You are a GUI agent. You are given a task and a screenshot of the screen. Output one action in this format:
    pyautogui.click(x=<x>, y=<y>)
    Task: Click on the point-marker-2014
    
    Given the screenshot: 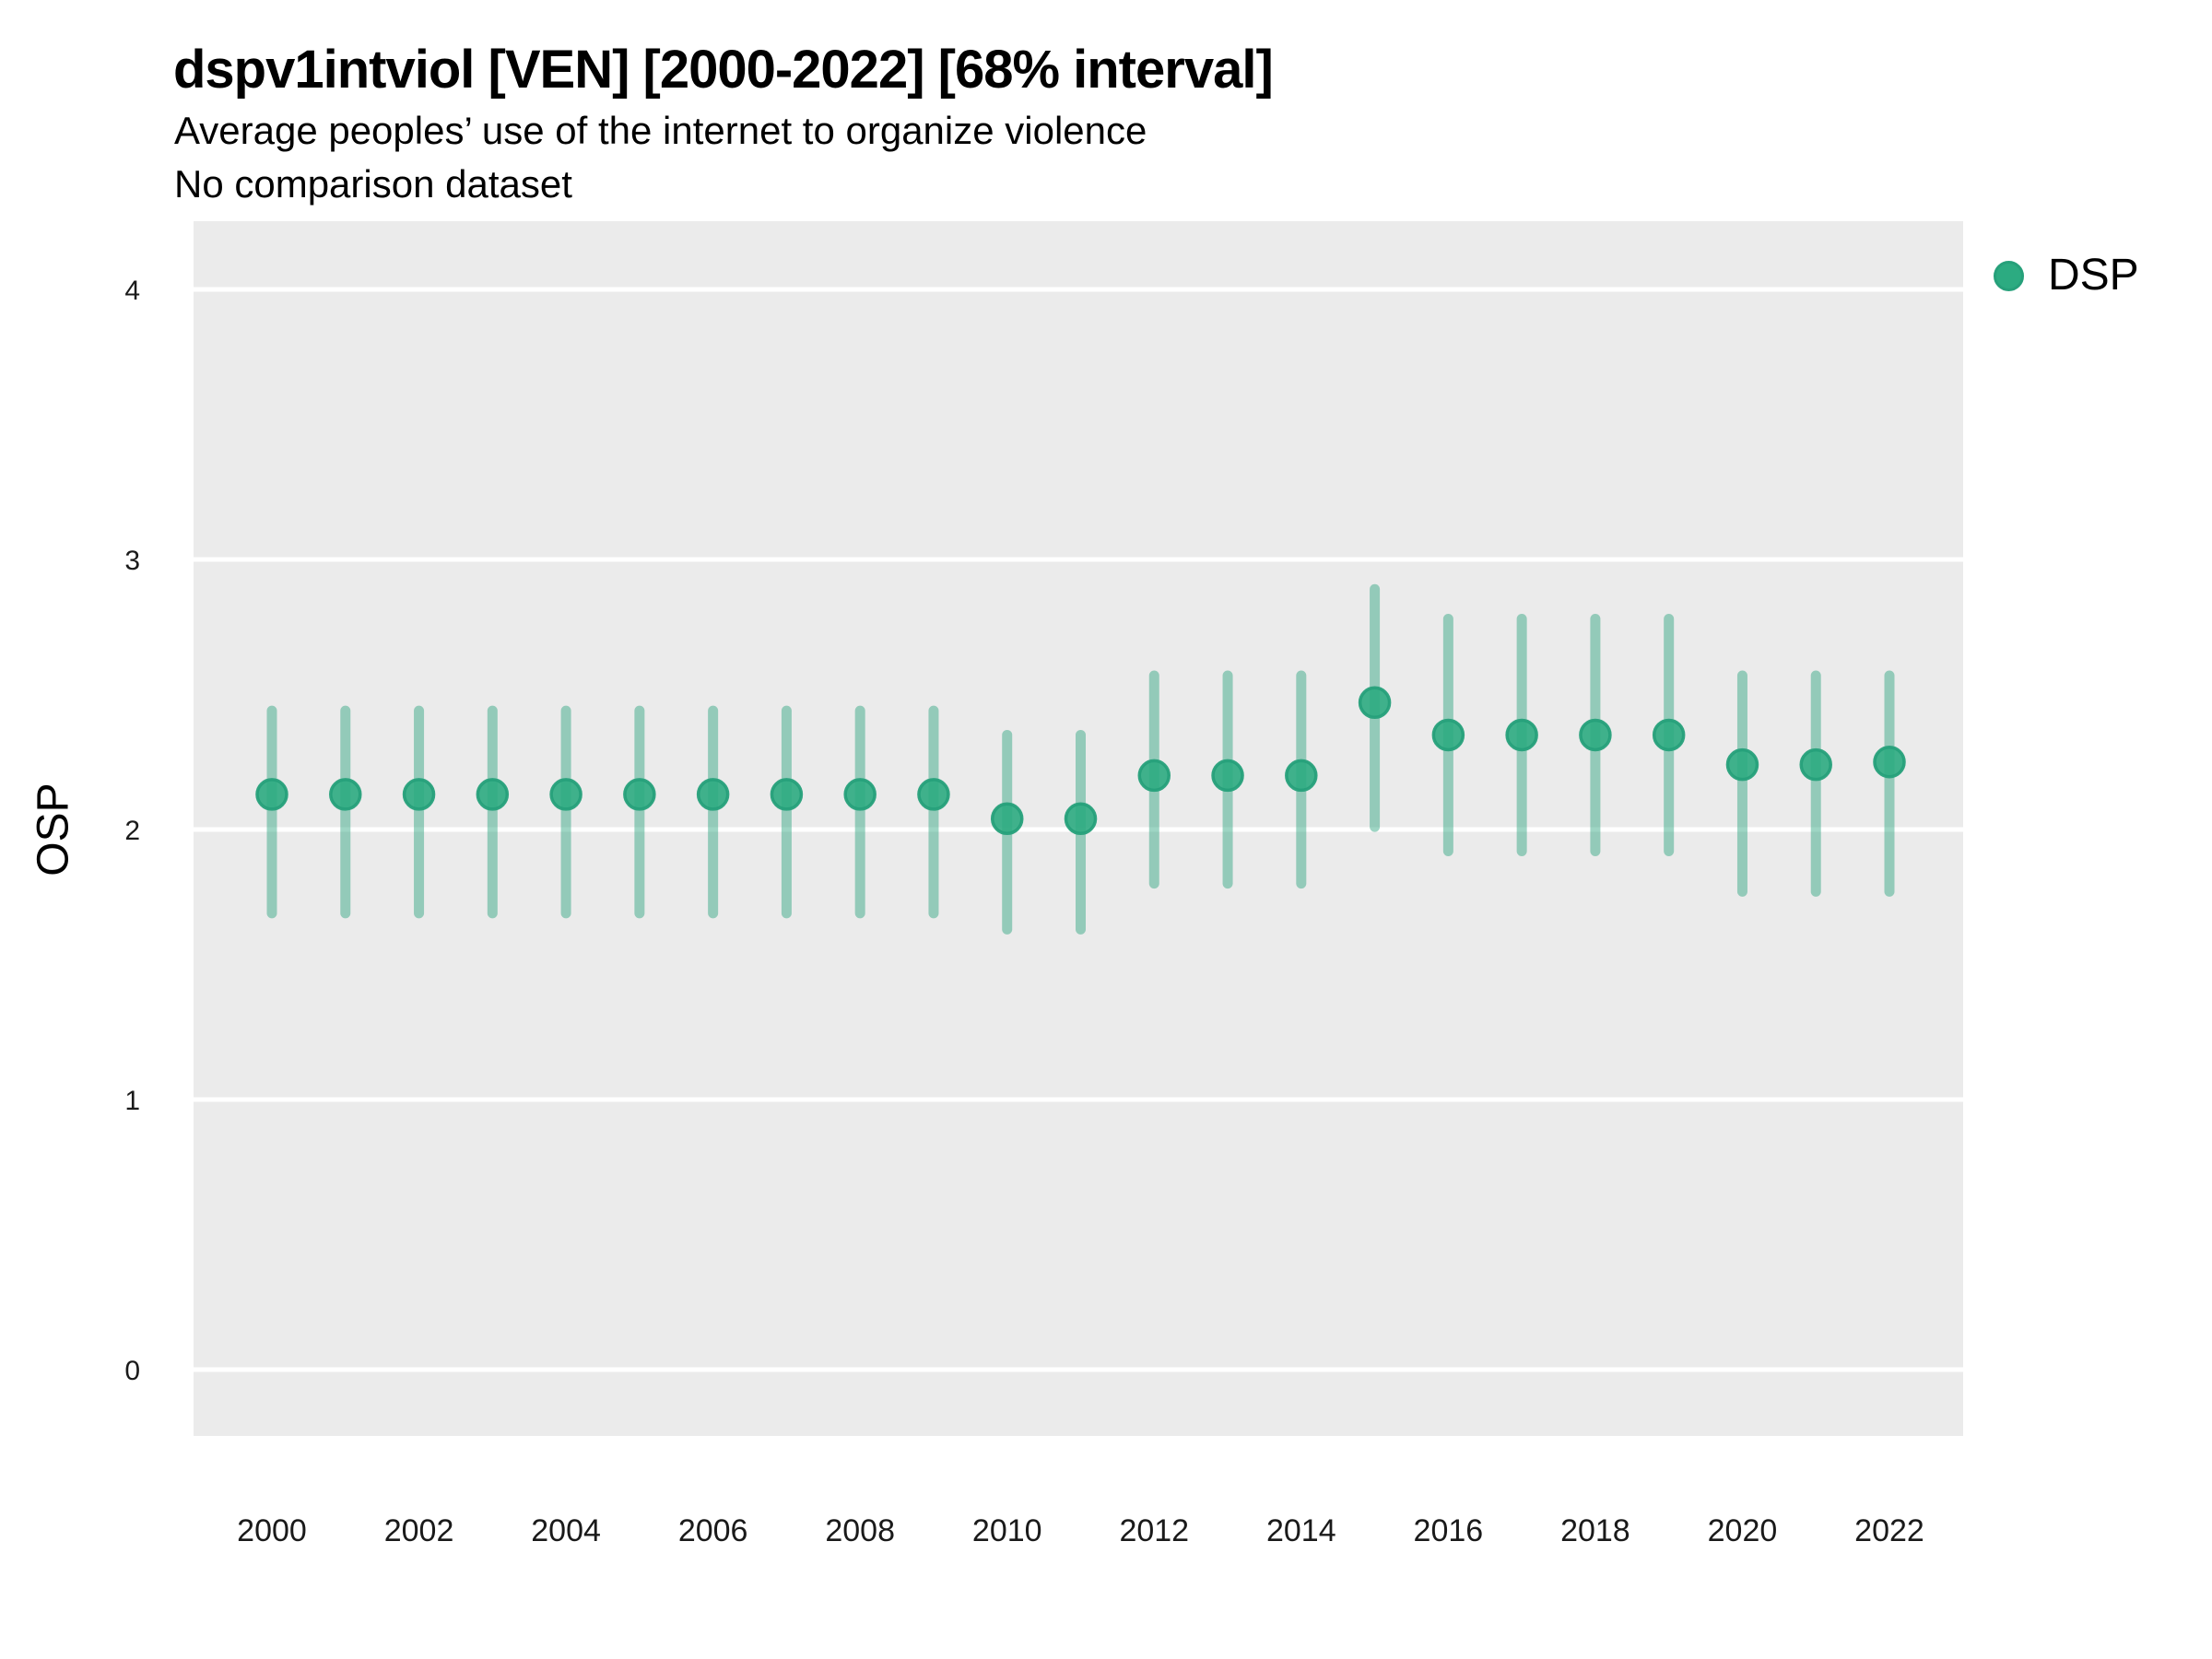 What is the action you would take?
    pyautogui.click(x=1301, y=776)
    